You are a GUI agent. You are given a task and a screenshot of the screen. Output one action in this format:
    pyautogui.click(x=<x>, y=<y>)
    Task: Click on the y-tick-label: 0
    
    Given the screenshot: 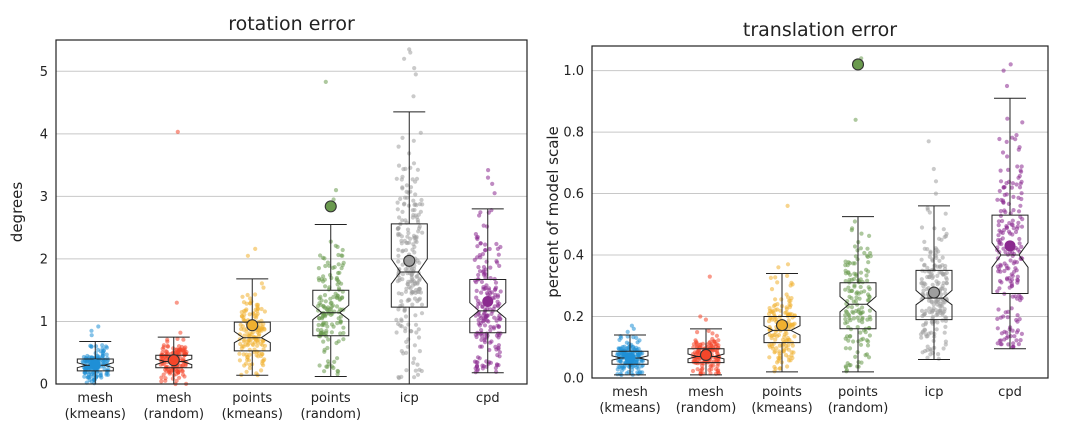 What is the action you would take?
    pyautogui.click(x=44, y=385)
    